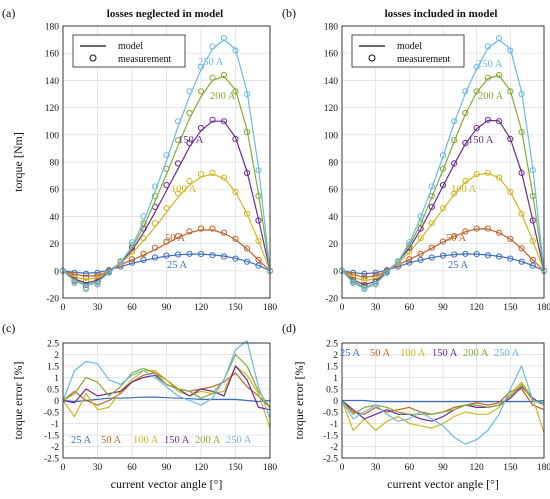  I want to click on legend-d: 25 A 50 A 100 A 150 A 200 A 250 A, so click(430, 353).